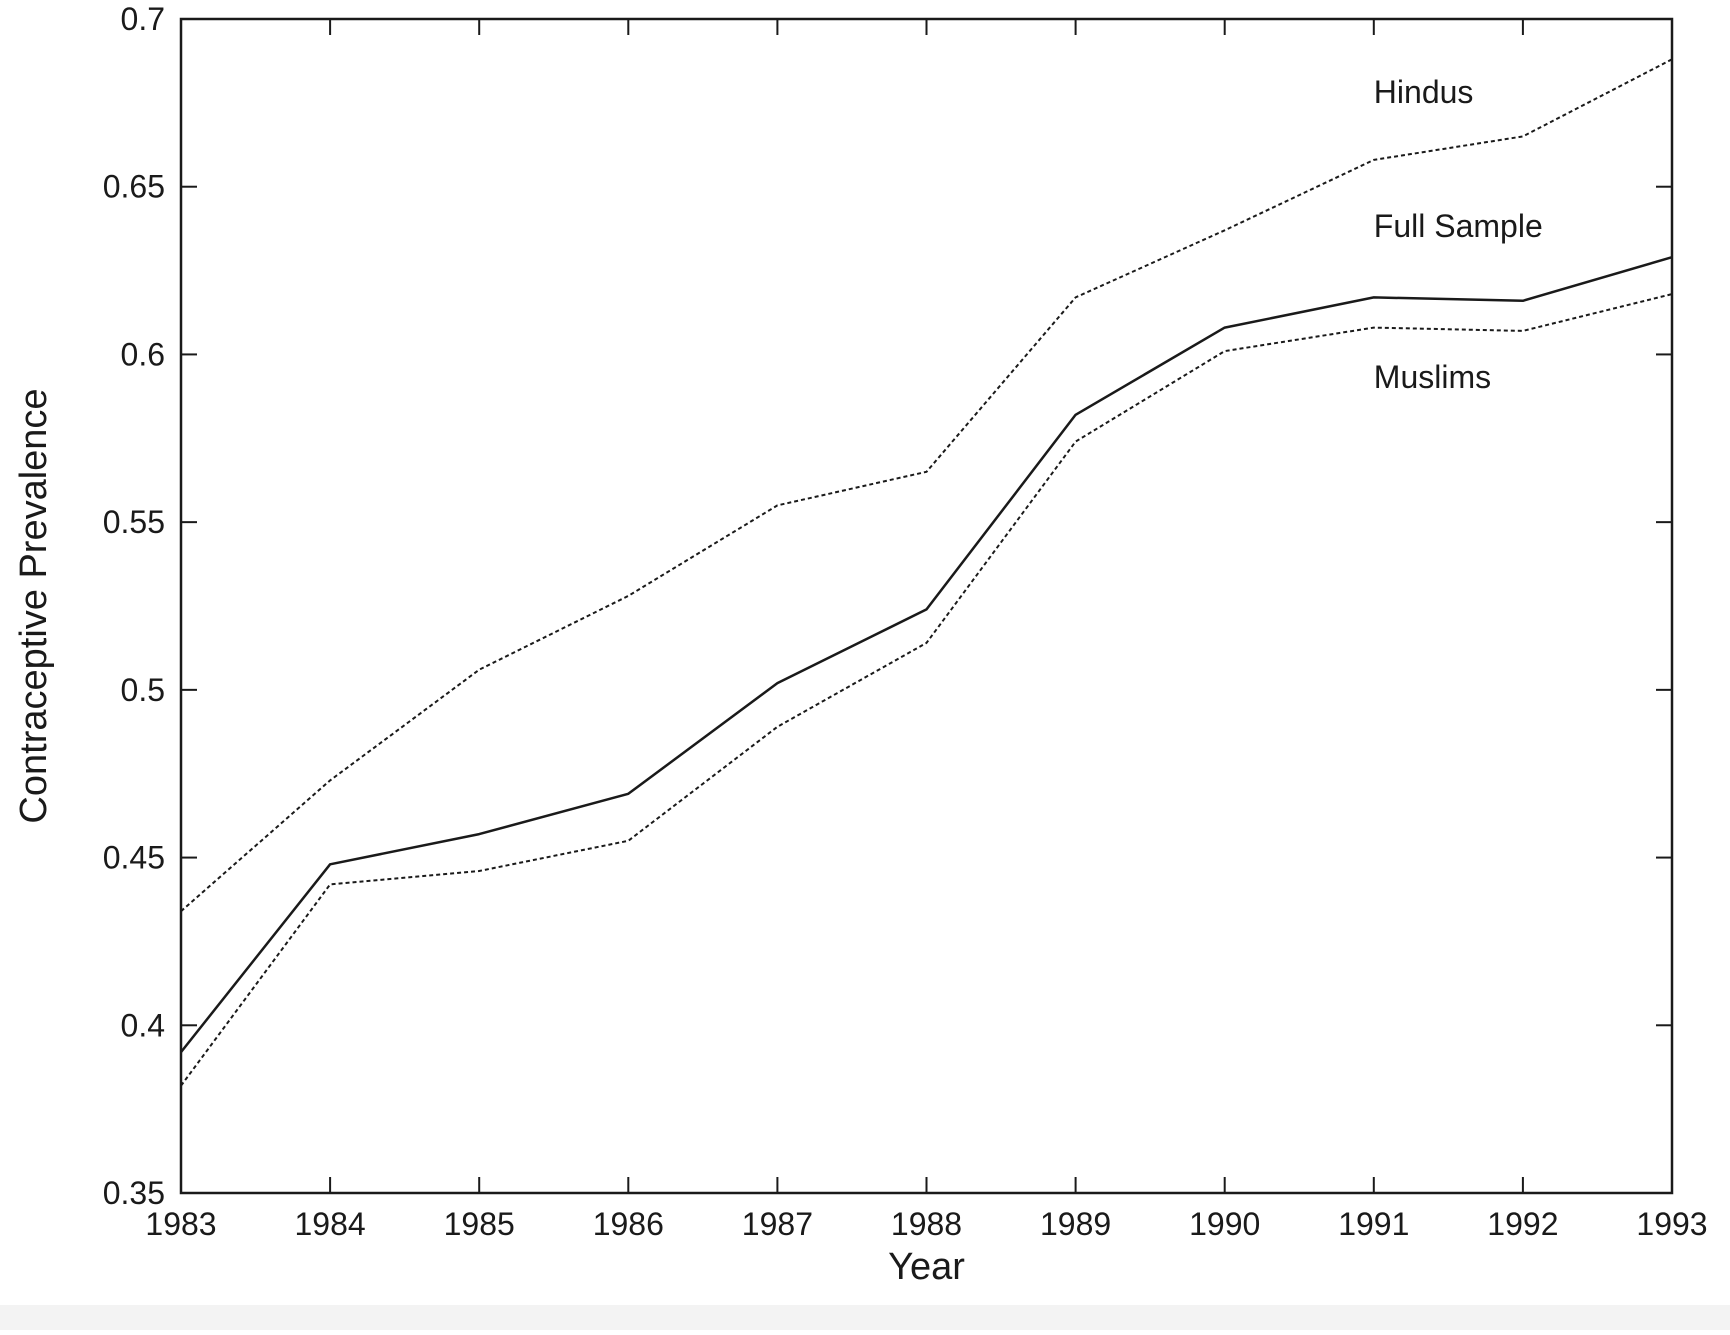 The height and width of the screenshot is (1335, 1730). I want to click on x-tick-label: 1989, so click(1075, 1224).